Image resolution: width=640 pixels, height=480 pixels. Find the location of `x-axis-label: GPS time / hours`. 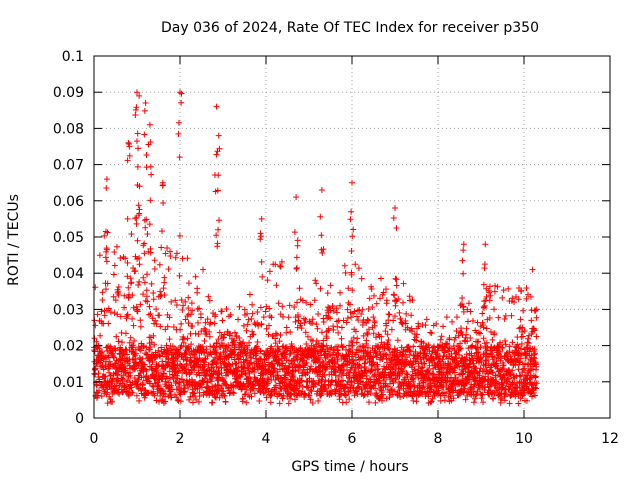

x-axis-label: GPS time / hours is located at coordinates (349, 467).